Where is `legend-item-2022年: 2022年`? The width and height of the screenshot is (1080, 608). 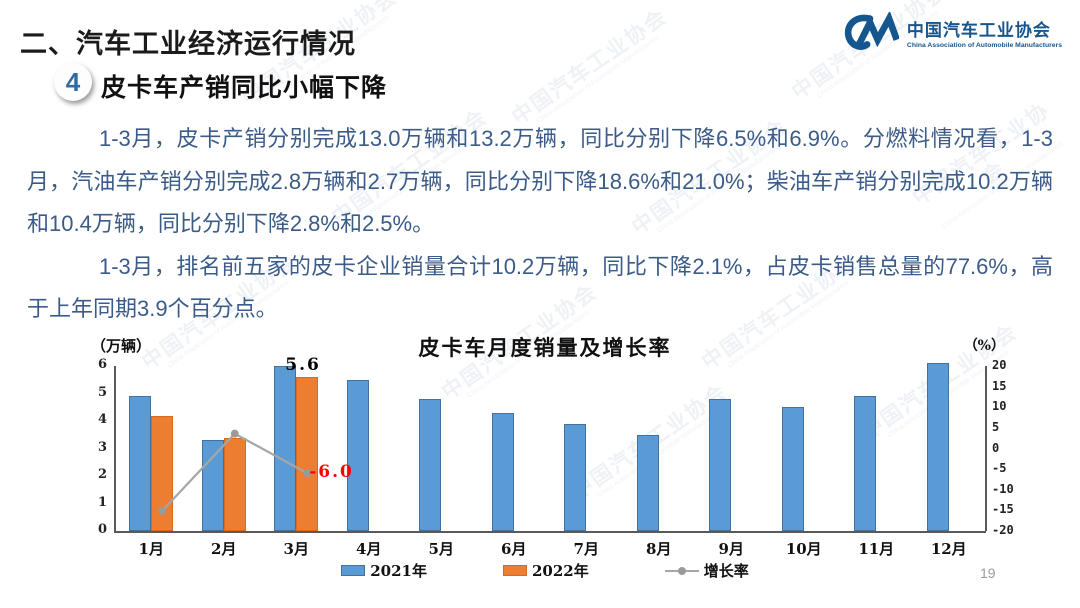 legend-item-2022年: 2022年 is located at coordinates (545, 570).